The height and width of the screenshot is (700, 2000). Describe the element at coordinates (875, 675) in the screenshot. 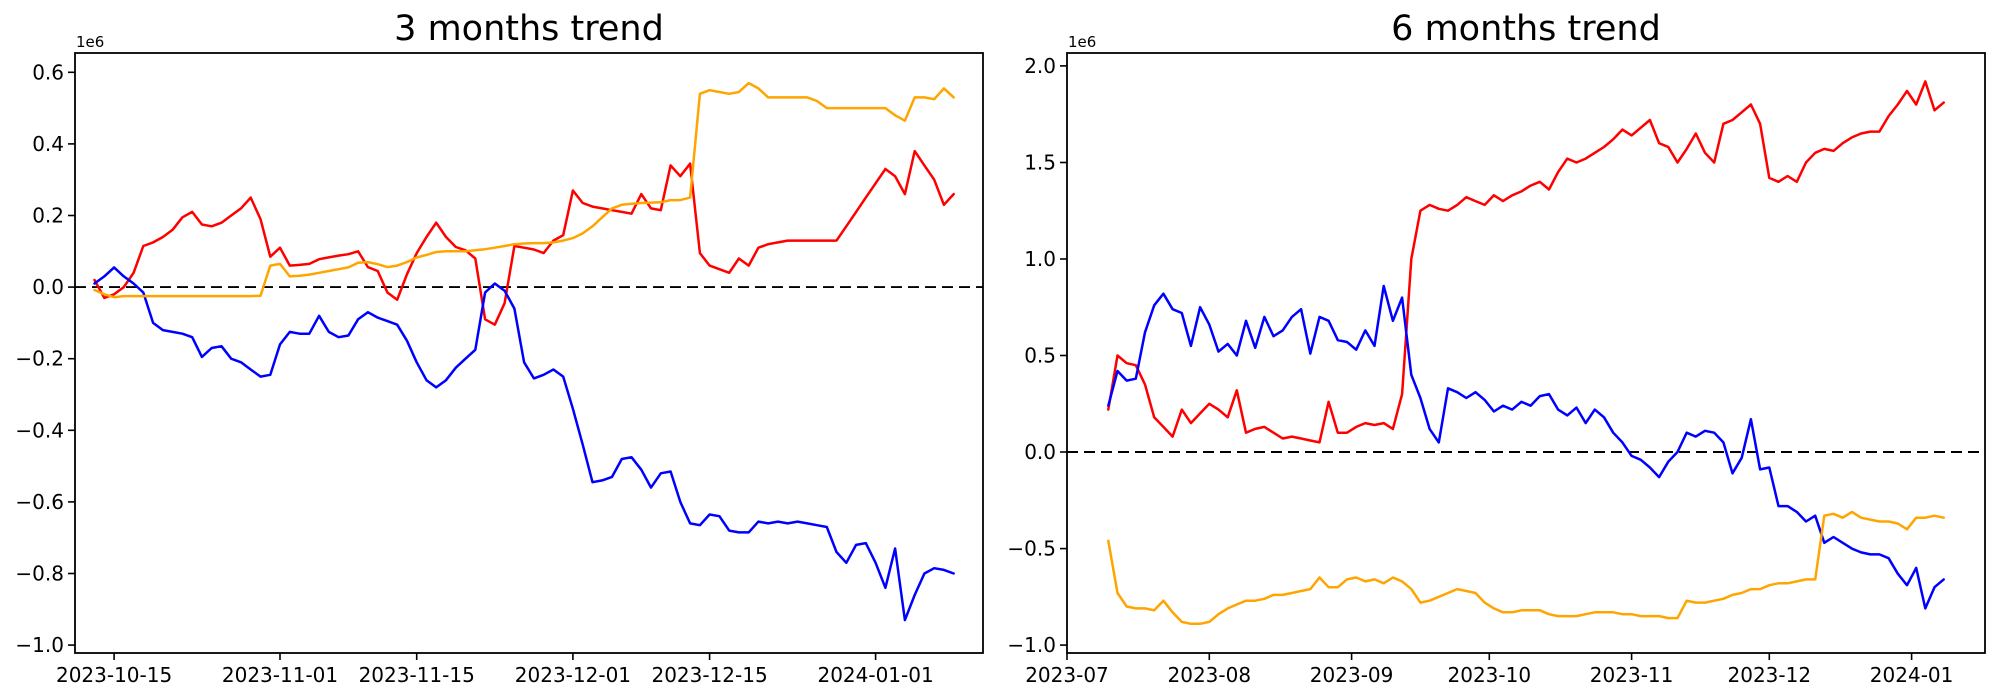

I see `x-axis-tick-label: 2024-01-01` at that location.